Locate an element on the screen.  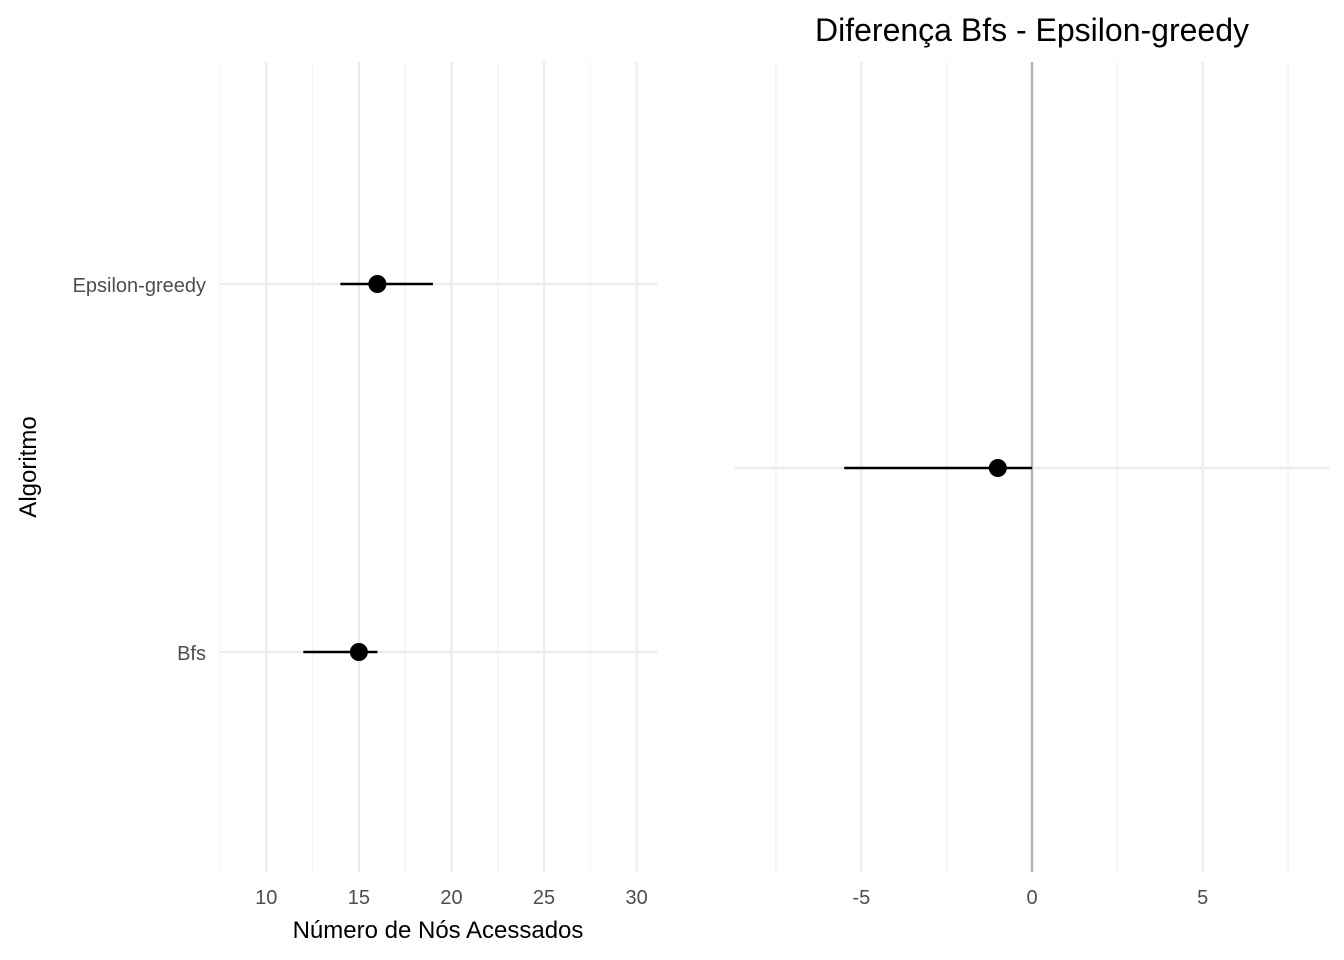
right-x-tick-label: -5 is located at coordinates (861, 898).